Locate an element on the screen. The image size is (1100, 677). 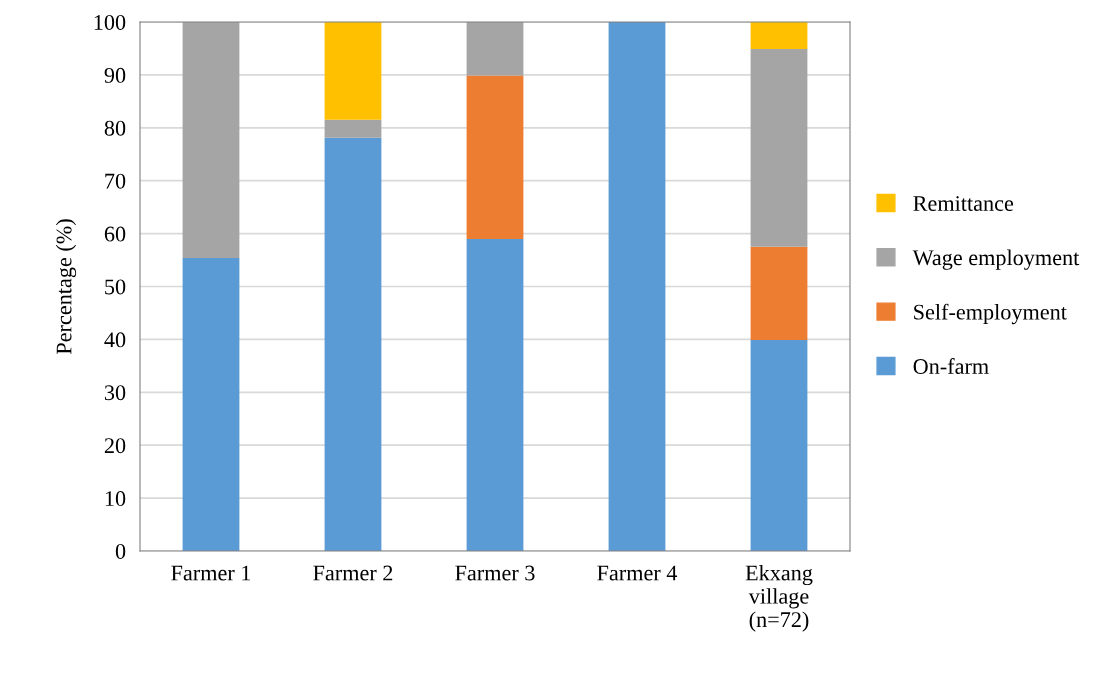
y-axis-title: Percentage (%) is located at coordinates (66, 287).